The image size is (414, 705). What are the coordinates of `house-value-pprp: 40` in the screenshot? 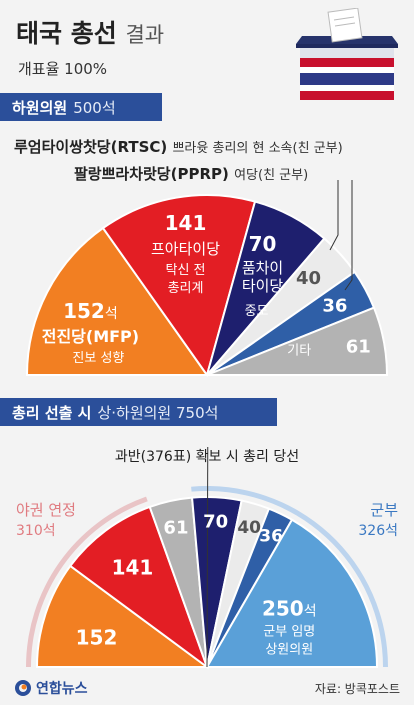 It's located at (308, 278).